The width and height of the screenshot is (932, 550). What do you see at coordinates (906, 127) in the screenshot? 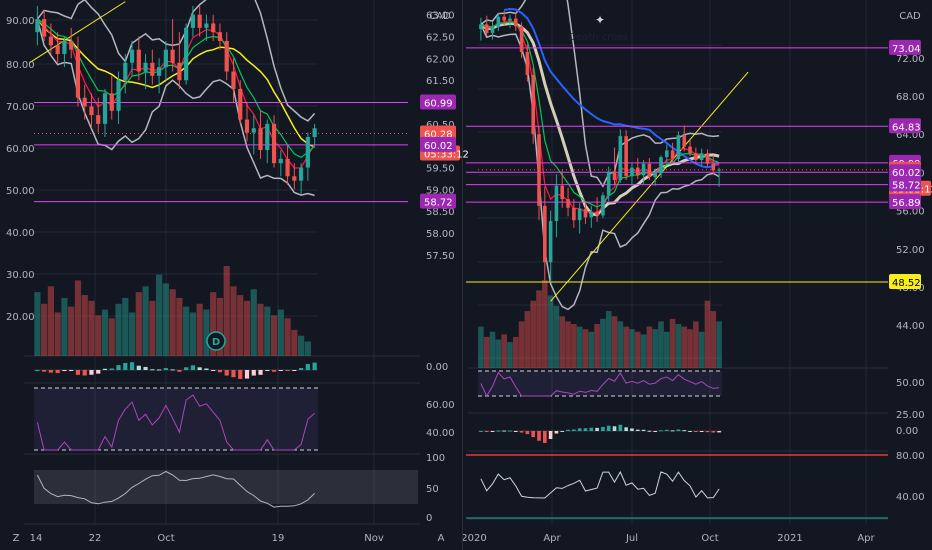
I see `price-tag-label: 64.83` at bounding box center [906, 127].